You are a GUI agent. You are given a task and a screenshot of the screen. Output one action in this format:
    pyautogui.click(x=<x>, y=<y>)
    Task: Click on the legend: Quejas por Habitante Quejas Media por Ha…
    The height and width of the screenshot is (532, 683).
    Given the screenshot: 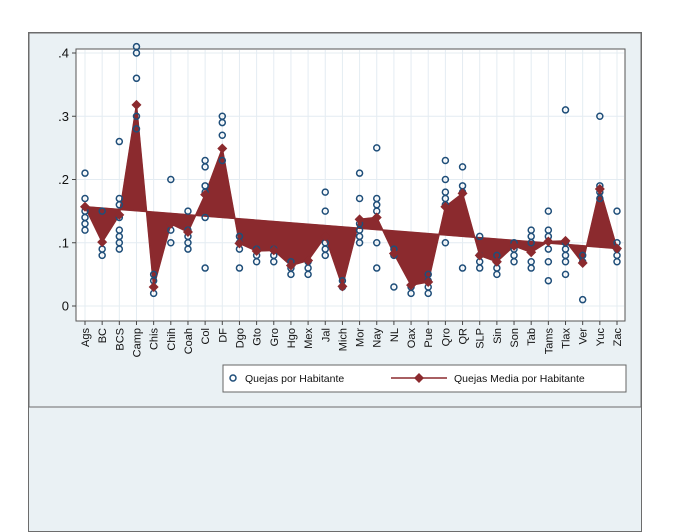 What is the action you would take?
    pyautogui.click(x=424, y=378)
    